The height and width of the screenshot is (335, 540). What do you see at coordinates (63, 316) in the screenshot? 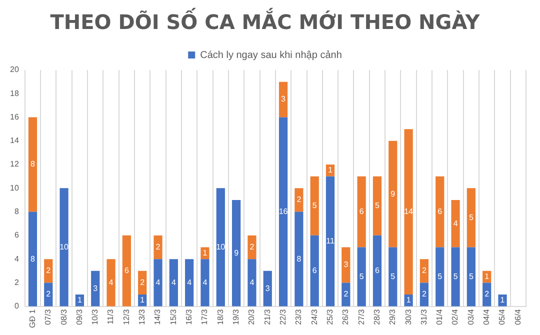
I see `x-tick-label: 08/3` at bounding box center [63, 316].